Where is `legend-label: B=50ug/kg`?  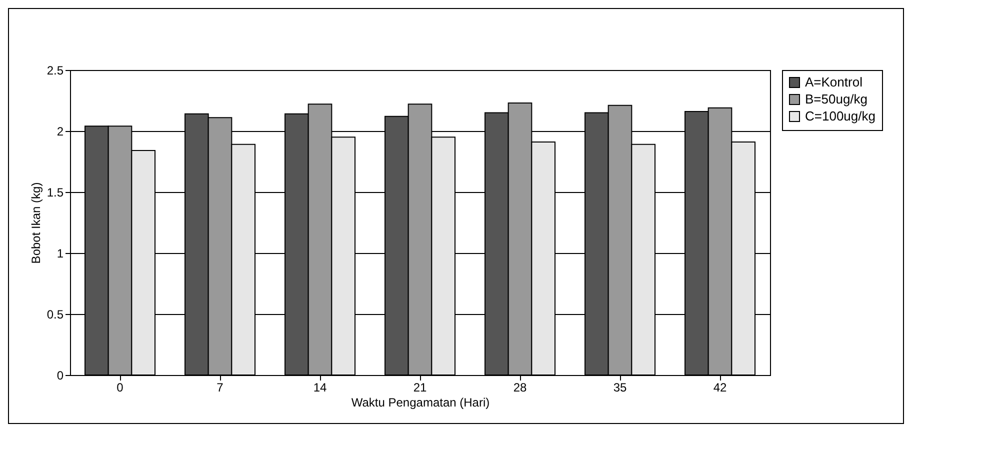 legend-label: B=50ug/kg is located at coordinates (836, 99).